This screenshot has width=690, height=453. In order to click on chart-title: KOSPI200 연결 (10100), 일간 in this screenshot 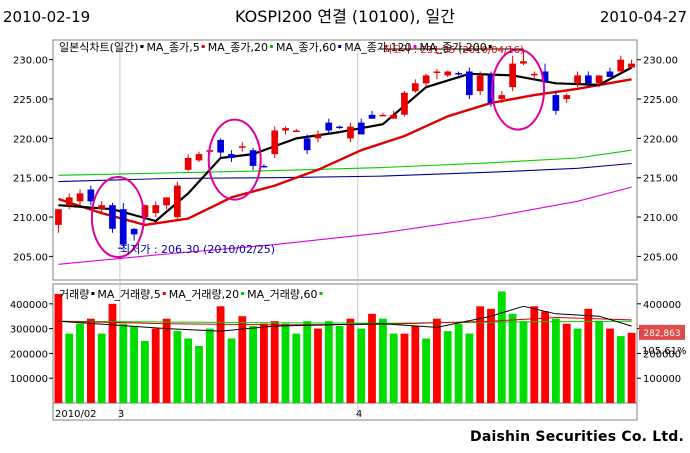, I will do `click(345, 16)`.